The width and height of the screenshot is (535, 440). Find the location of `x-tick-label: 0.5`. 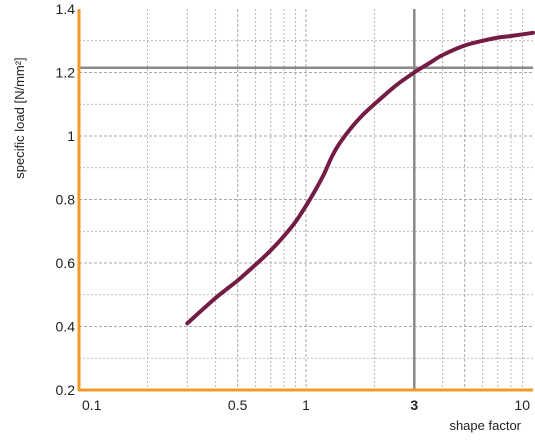

x-tick-label: 0.5 is located at coordinates (238, 405).